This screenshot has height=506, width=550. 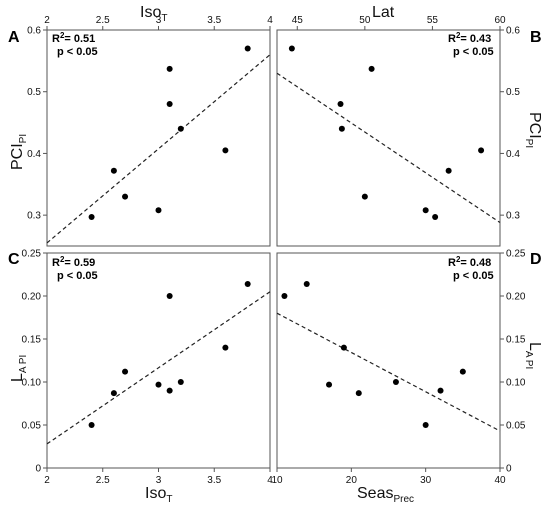 I want to click on panel-d-p: p < 0.05, so click(x=473, y=276).